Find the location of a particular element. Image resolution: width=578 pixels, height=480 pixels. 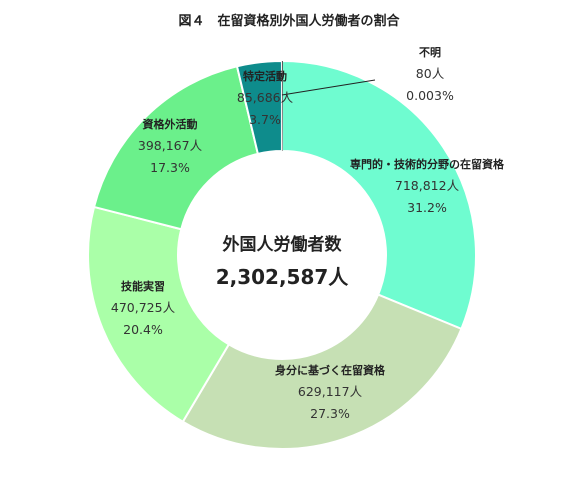

label-group-3: 技能実習 470,725人 20.4% is located at coordinates (143, 308).